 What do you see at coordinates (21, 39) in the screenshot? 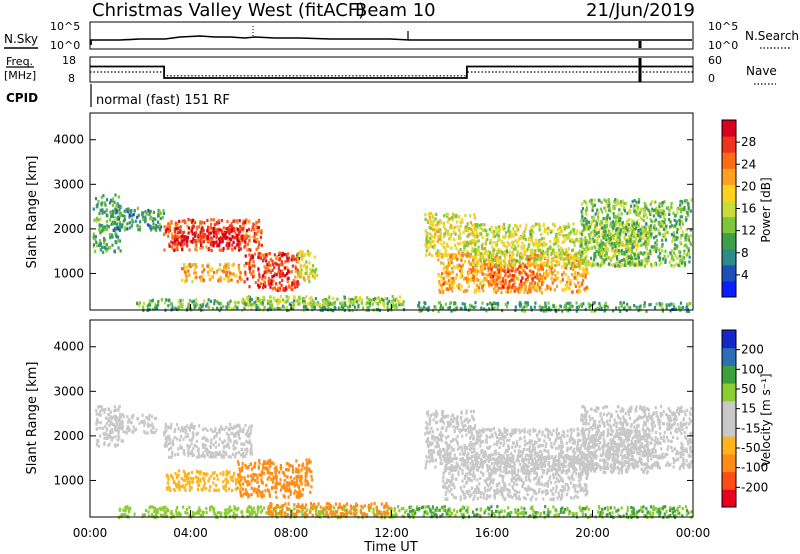
I see `noise-sky-label: N.Sky` at bounding box center [21, 39].